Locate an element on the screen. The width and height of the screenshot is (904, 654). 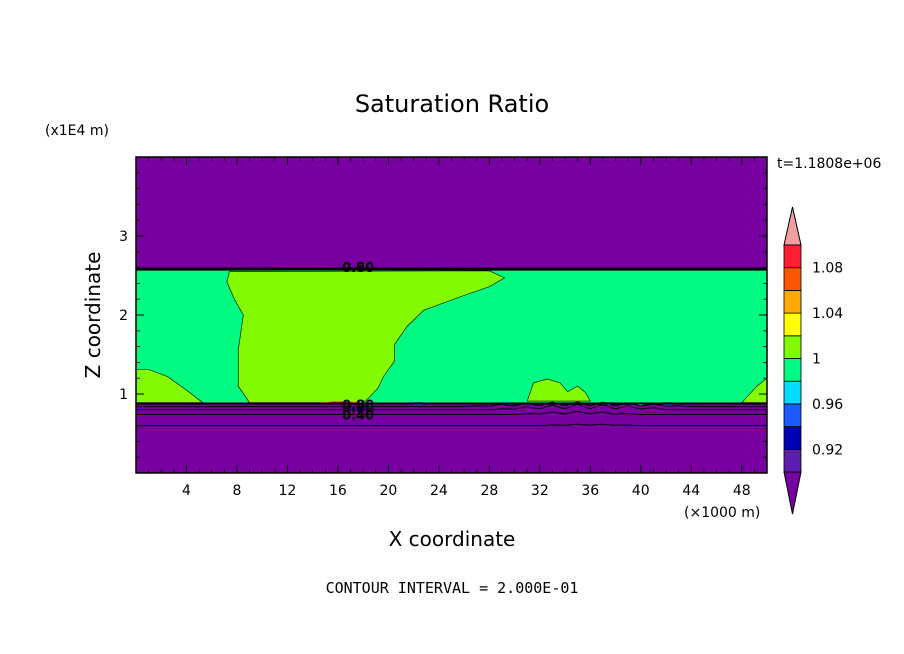
region-supersaturated-plume is located at coordinates (366, 337).